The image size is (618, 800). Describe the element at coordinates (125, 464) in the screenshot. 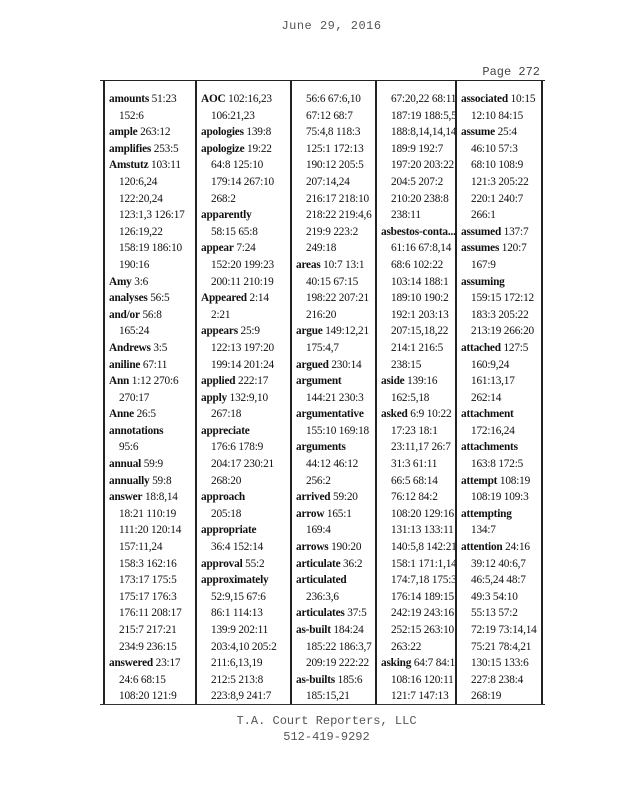

I see `index-term: annual` at that location.